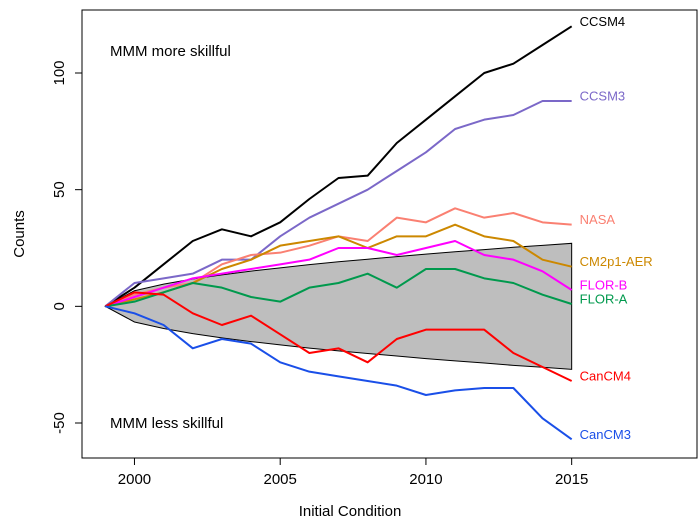 Image resolution: width=700 pixels, height=530 pixels. I want to click on annotation: MMM more skillful, so click(170, 51).